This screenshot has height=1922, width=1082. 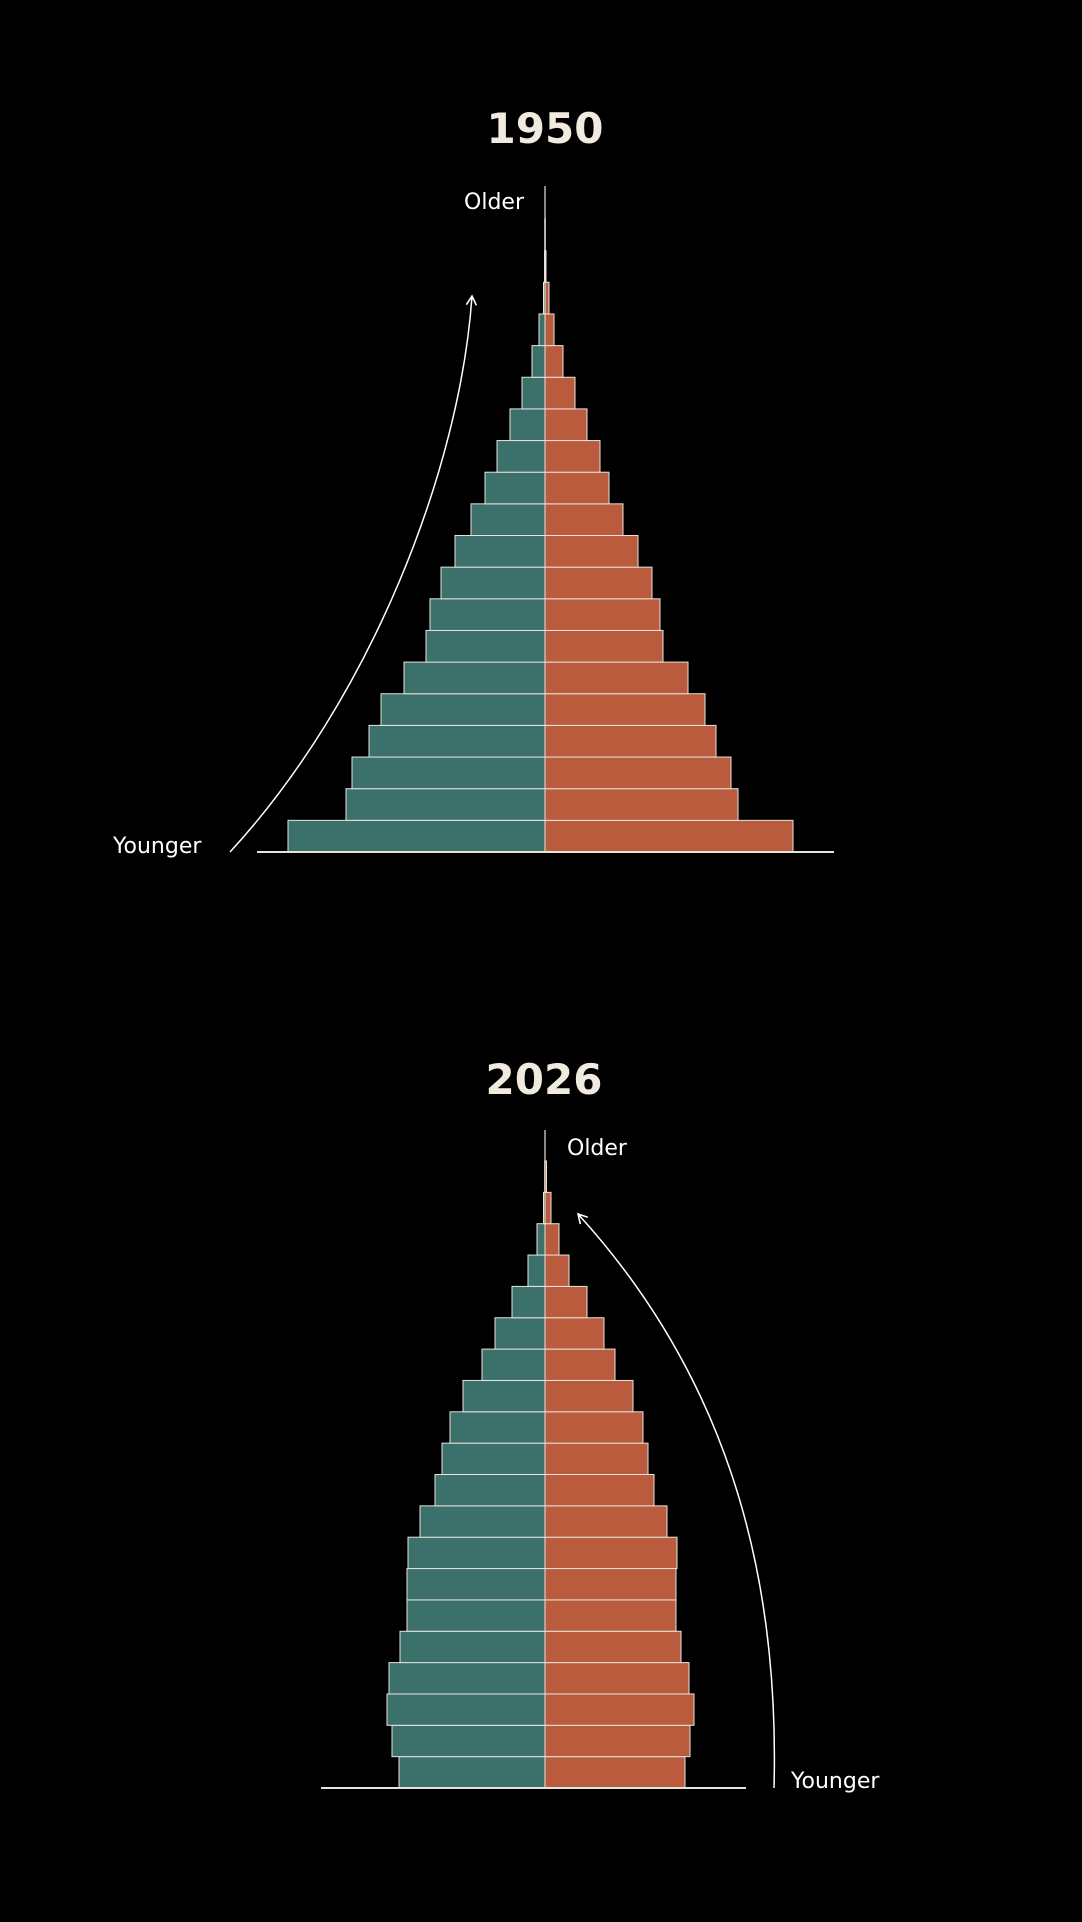 I want to click on older-label-2026: Older, so click(x=597, y=1148).